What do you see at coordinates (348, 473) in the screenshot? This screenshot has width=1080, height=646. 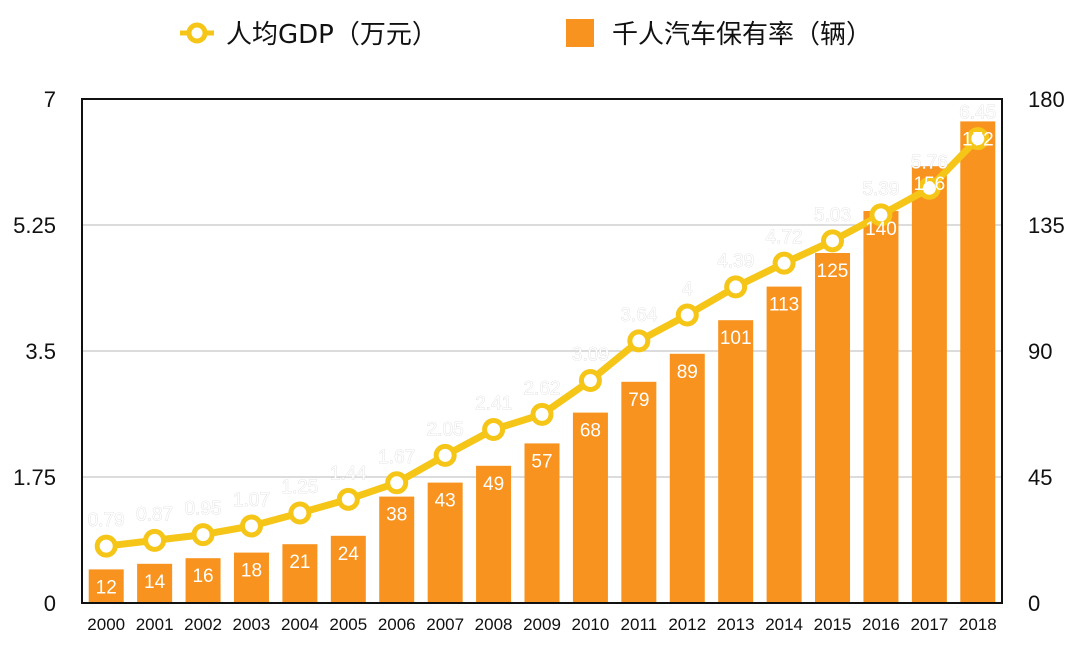 I see `line-data-label: 1.44` at bounding box center [348, 473].